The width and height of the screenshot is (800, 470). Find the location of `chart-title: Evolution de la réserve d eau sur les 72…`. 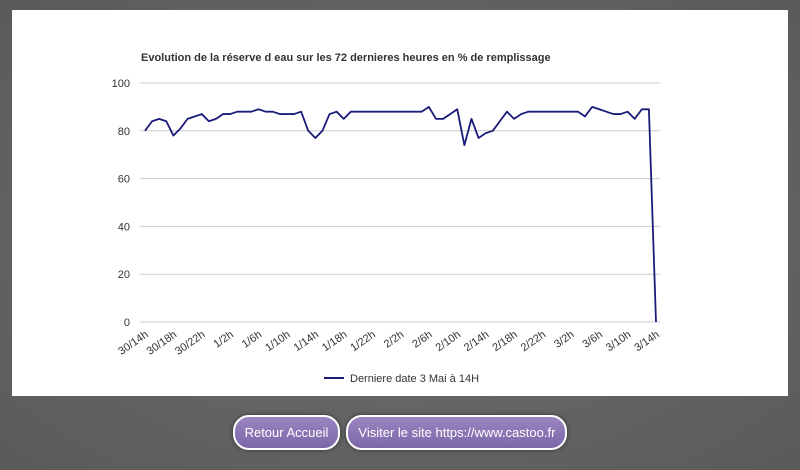

chart-title: Evolution de la réserve d eau sur les 72… is located at coordinates (346, 58).